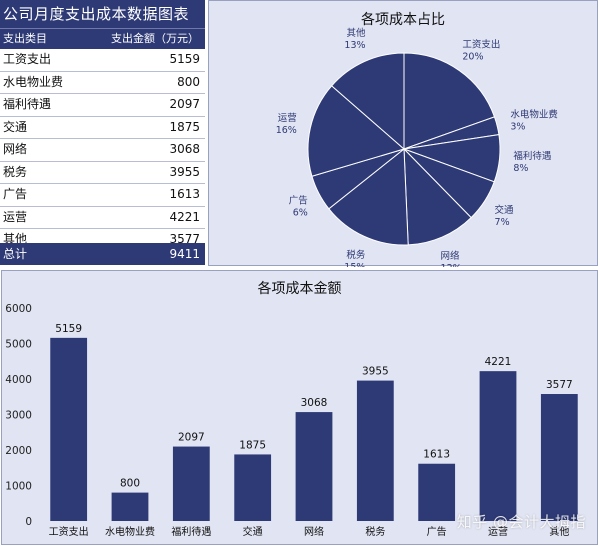 The image size is (600, 546). Describe the element at coordinates (559, 385) in the screenshot. I see `bar-value-label: 3577` at that location.